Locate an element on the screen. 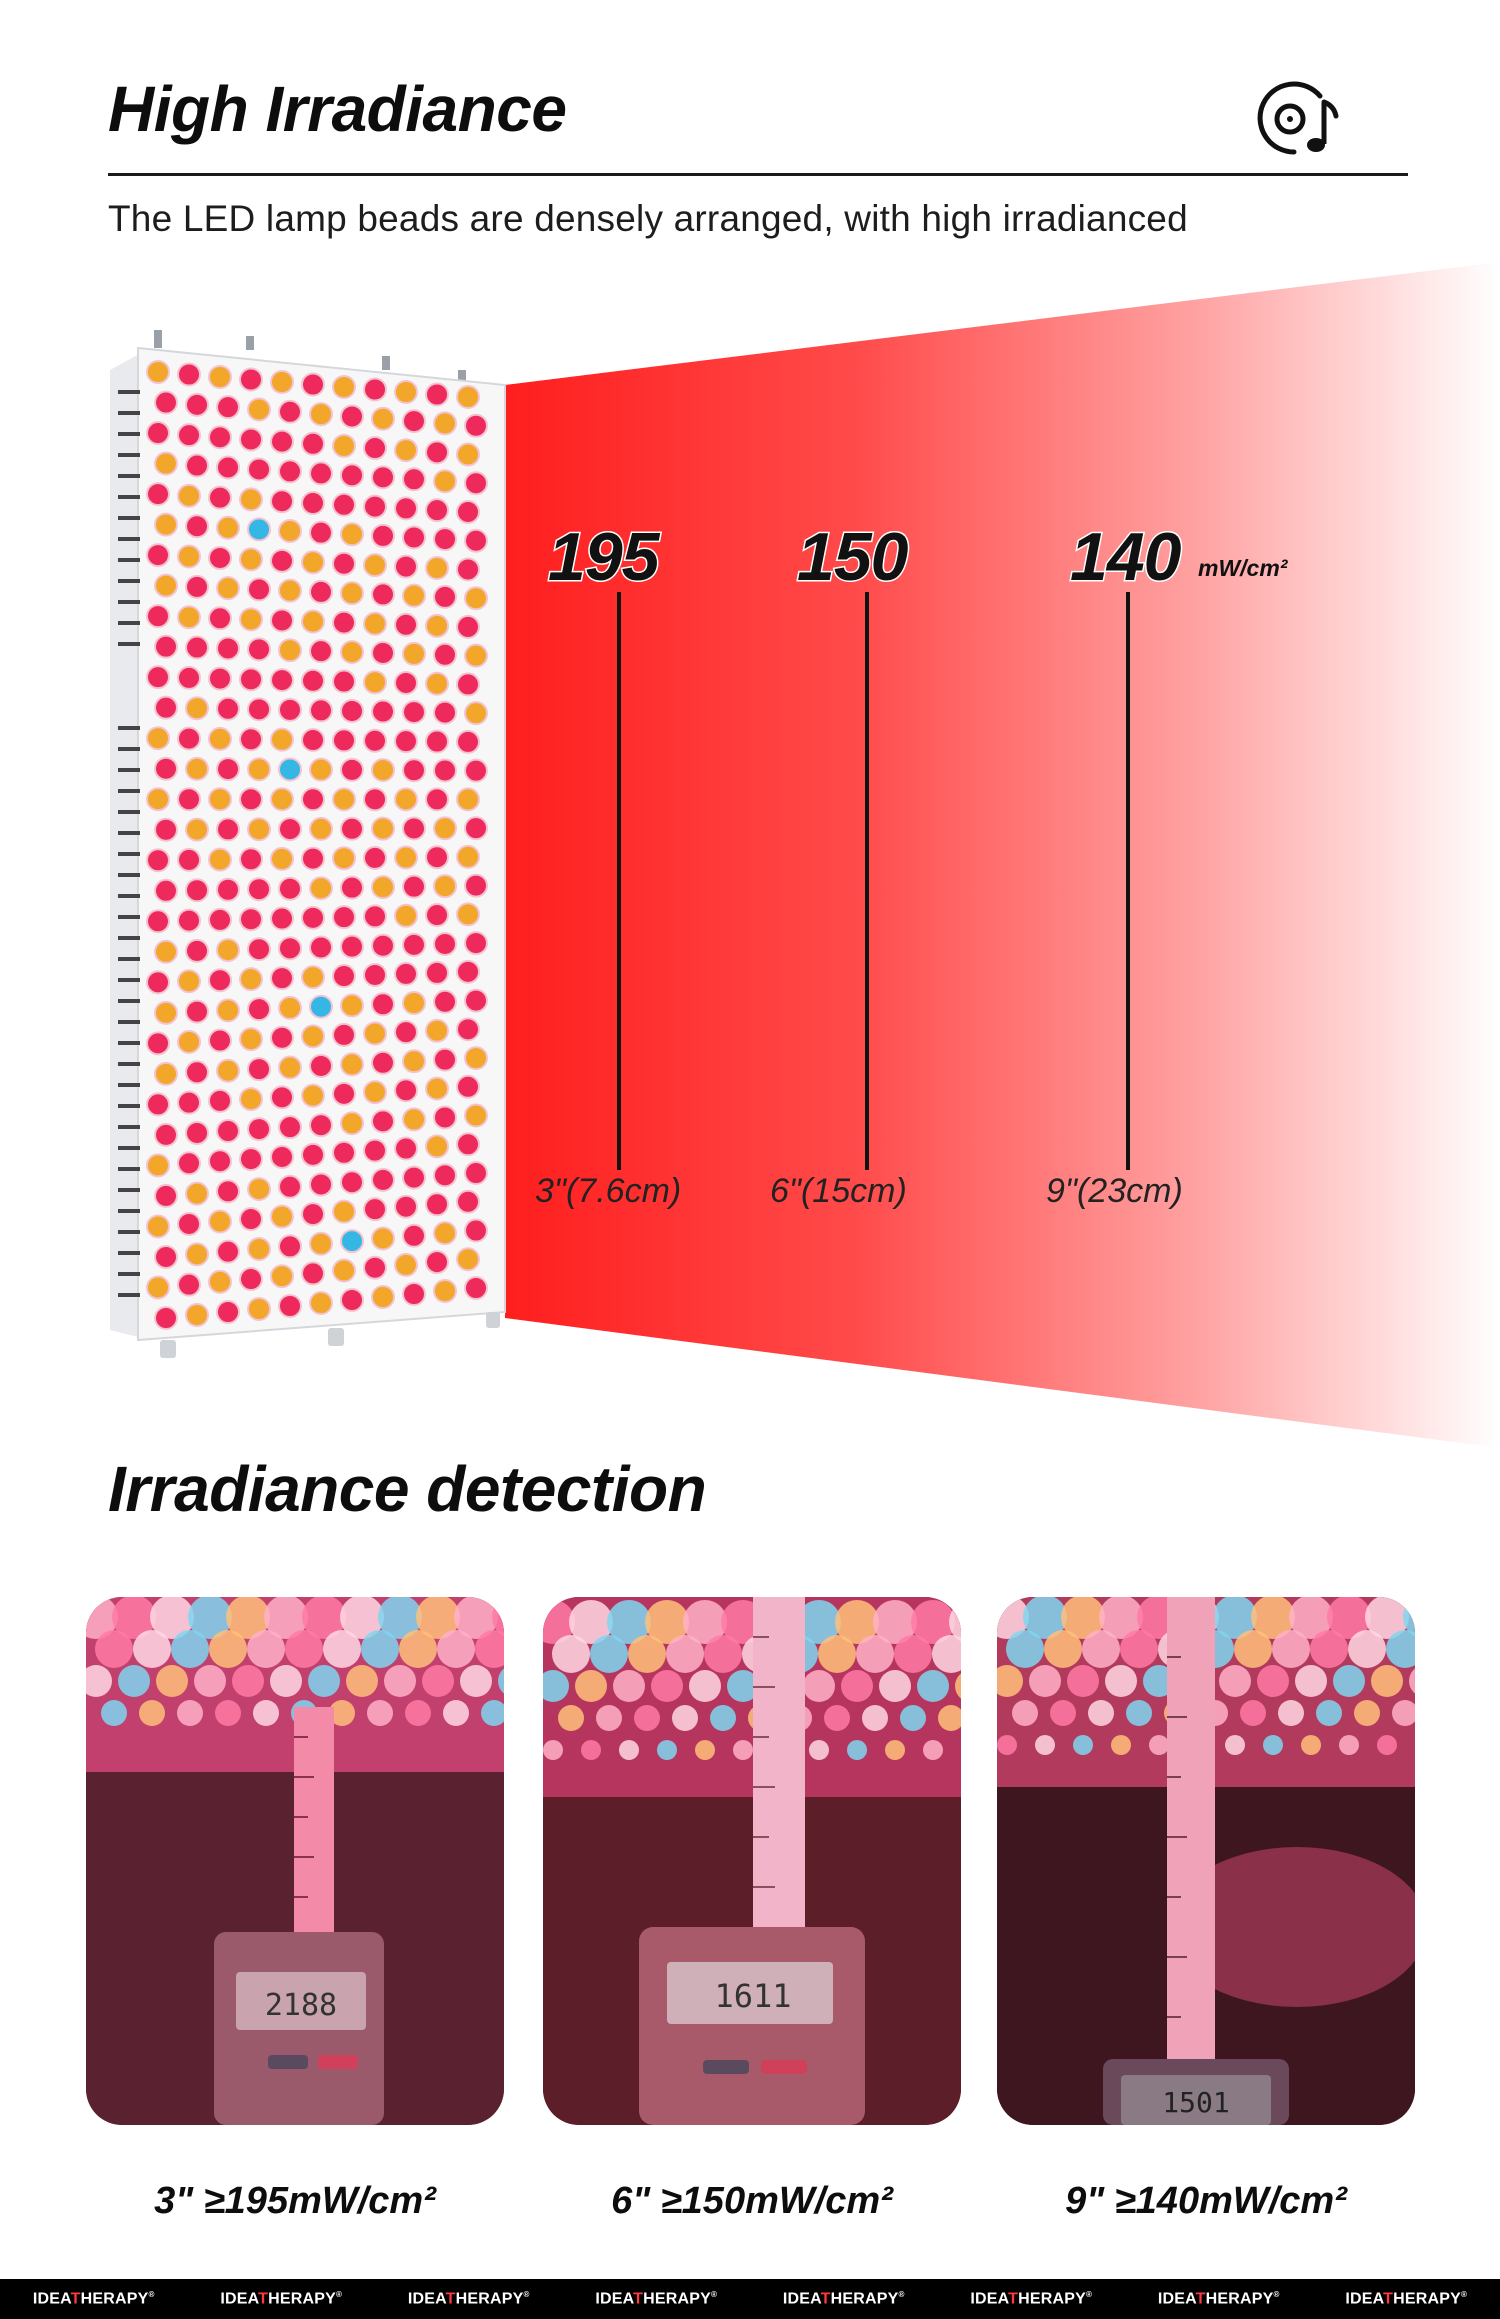  distance-label-6in: 6"(15cm) is located at coordinates (838, 1191).